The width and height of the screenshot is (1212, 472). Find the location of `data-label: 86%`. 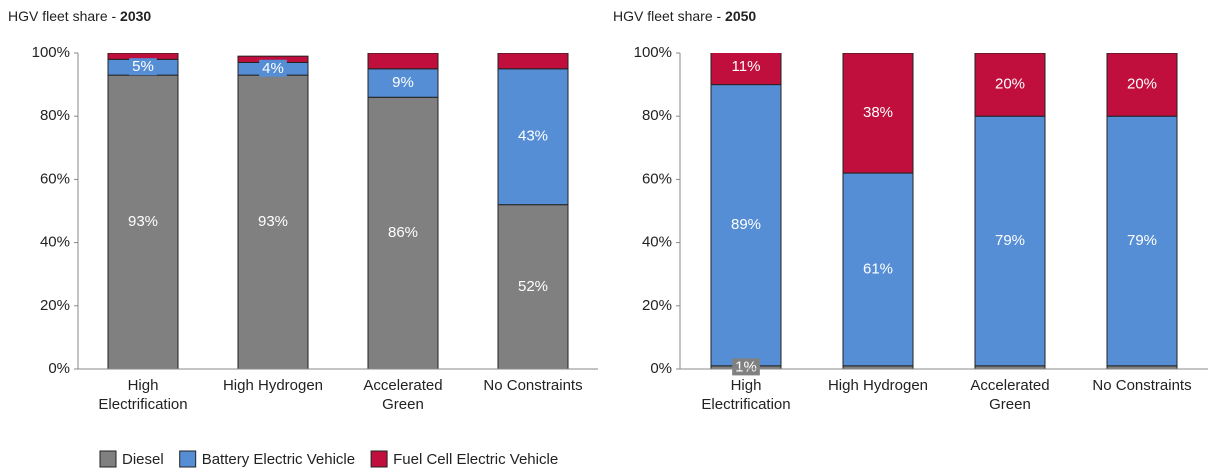

data-label: 86% is located at coordinates (403, 232).